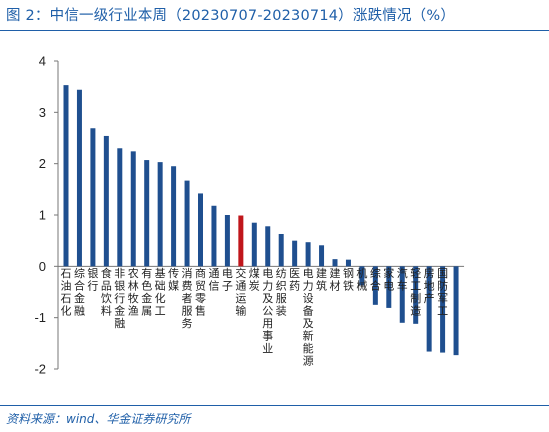 The image size is (549, 432). Describe the element at coordinates (187, 298) in the screenshot. I see `category-label: 消费者服务` at that location.